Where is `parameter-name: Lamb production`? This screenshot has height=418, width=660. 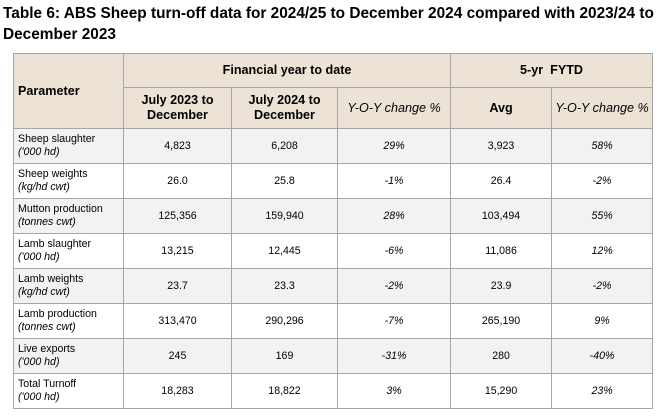
parameter-name: Lamb production is located at coordinates (57, 314).